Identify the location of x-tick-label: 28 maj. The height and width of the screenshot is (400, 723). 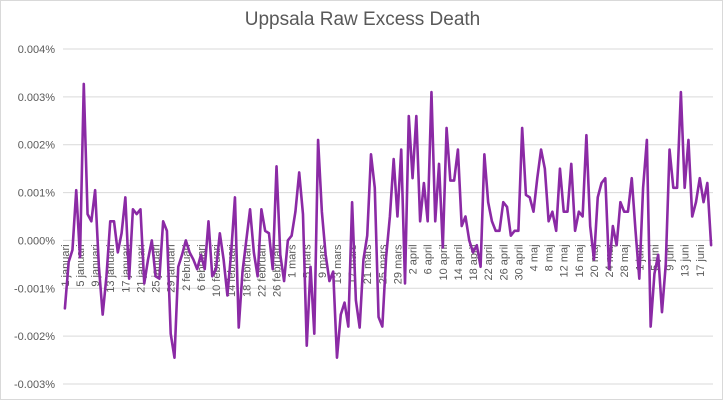
(625, 260).